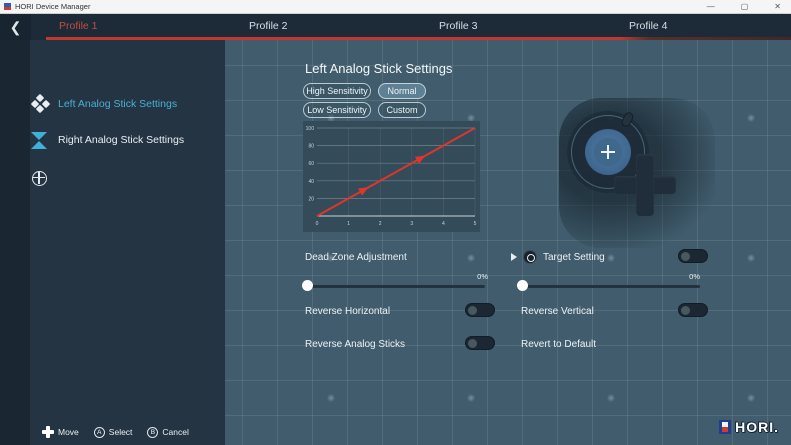 This screenshot has height=445, width=791. I want to click on dead-zone-value: 0%, so click(482, 276).